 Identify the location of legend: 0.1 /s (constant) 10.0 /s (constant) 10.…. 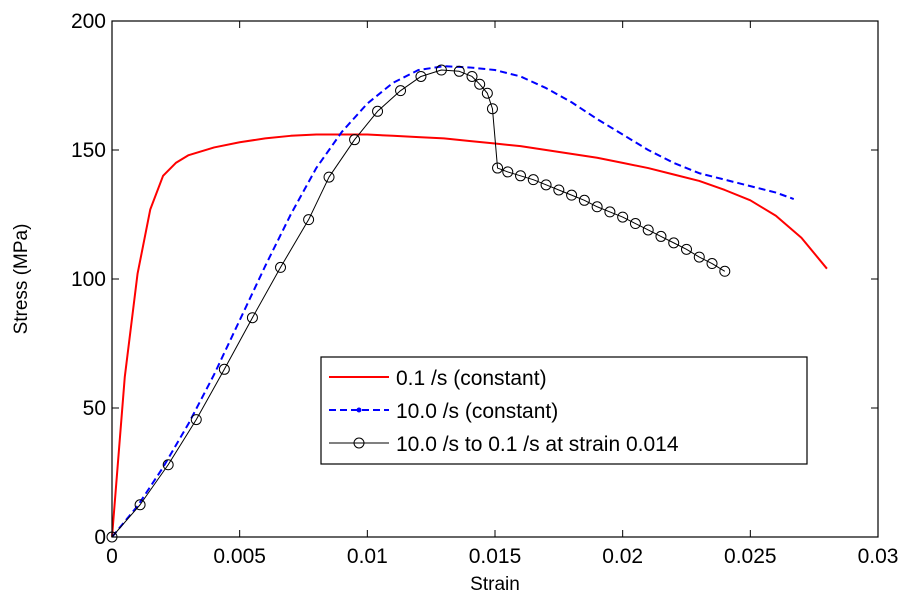
(564, 410).